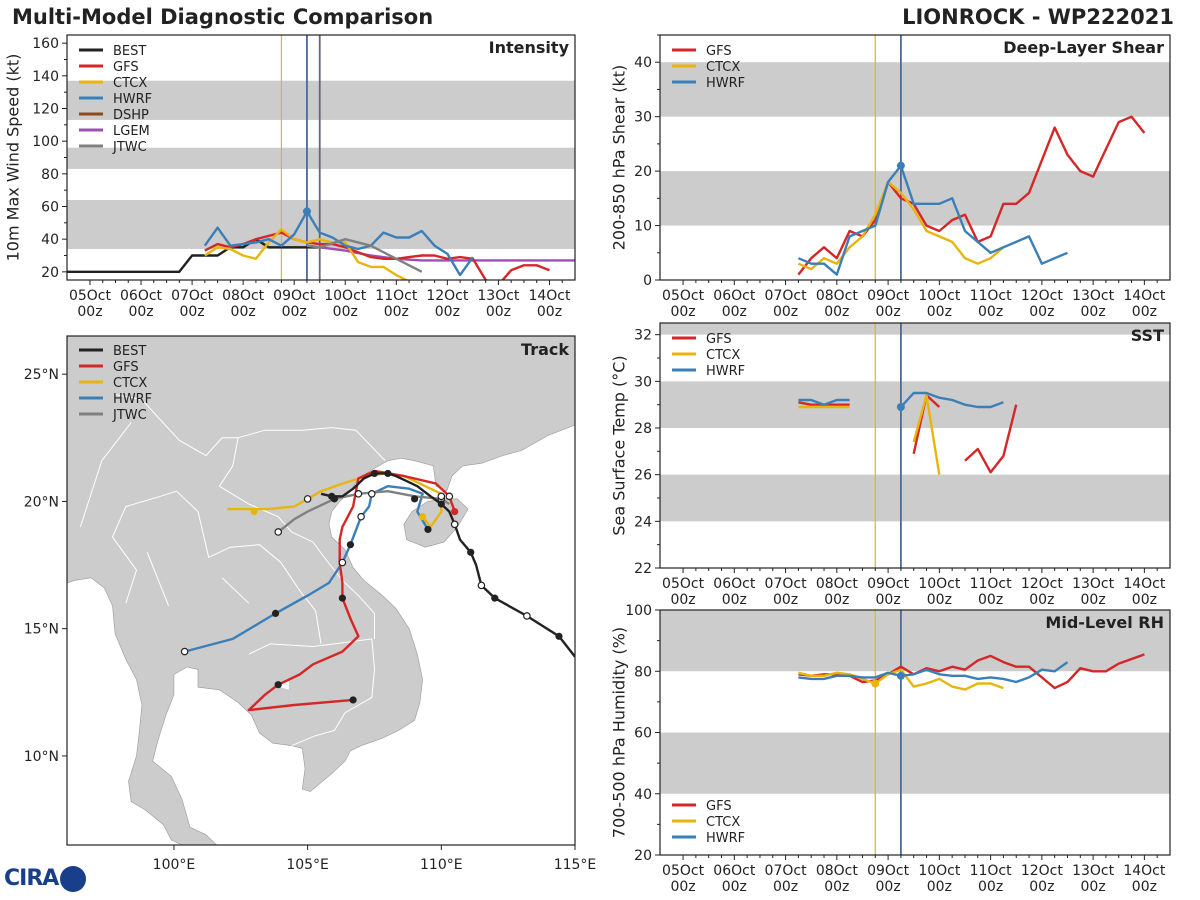 The width and height of the screenshot is (1200, 900). I want to click on intensity-ytick-label: 100, so click(45, 142).